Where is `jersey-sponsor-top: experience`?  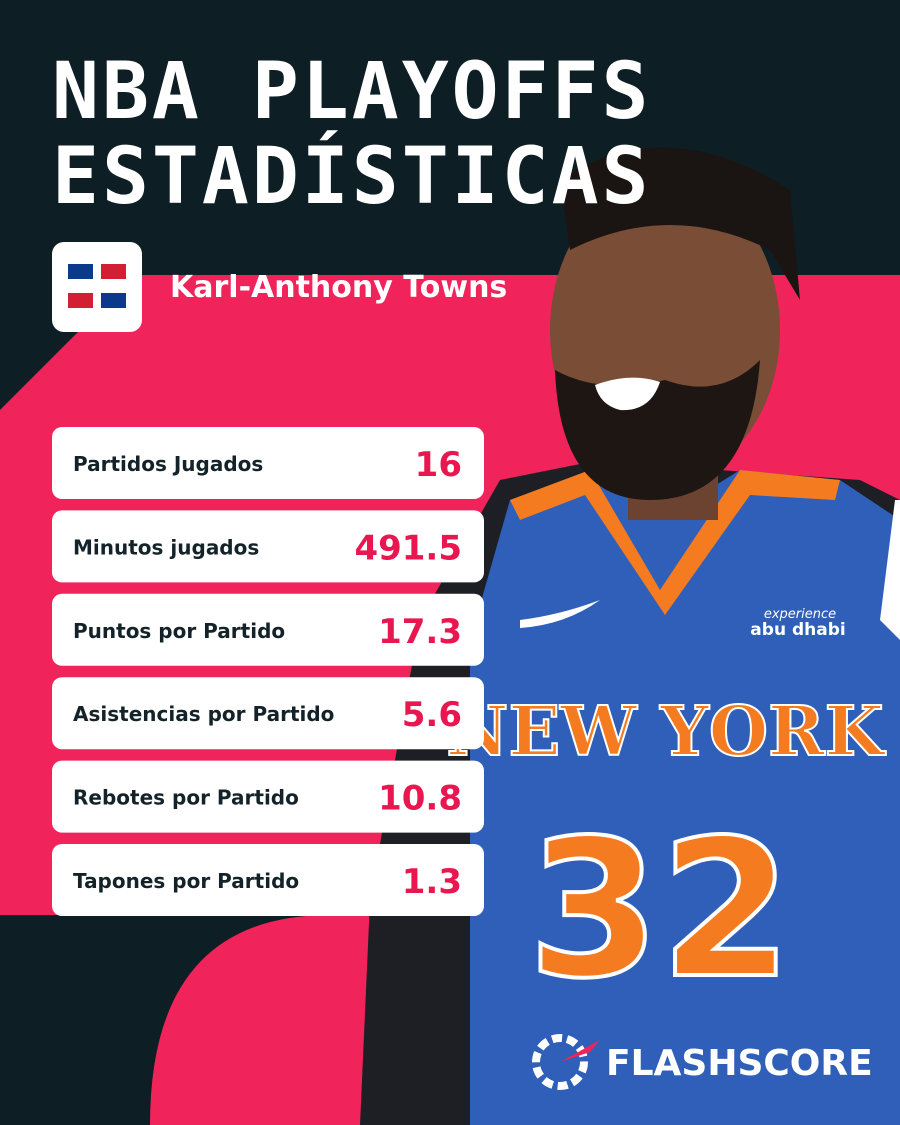
jersey-sponsor-top: experience is located at coordinates (800, 614).